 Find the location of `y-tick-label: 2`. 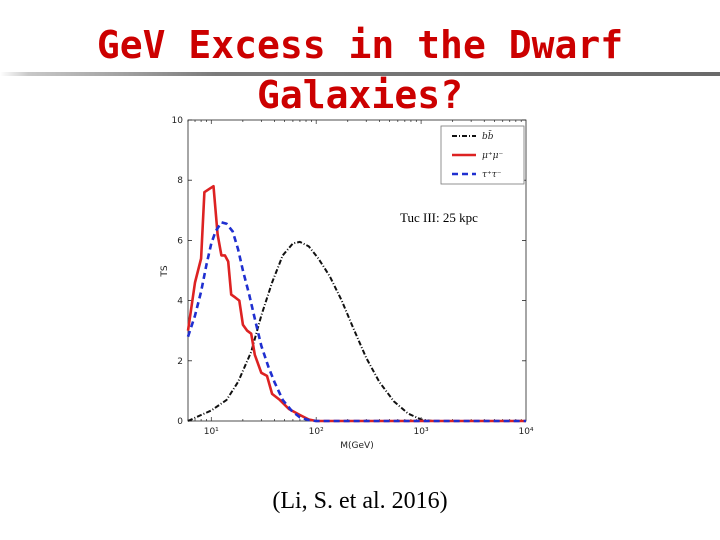

y-tick-label: 2 is located at coordinates (180, 362).